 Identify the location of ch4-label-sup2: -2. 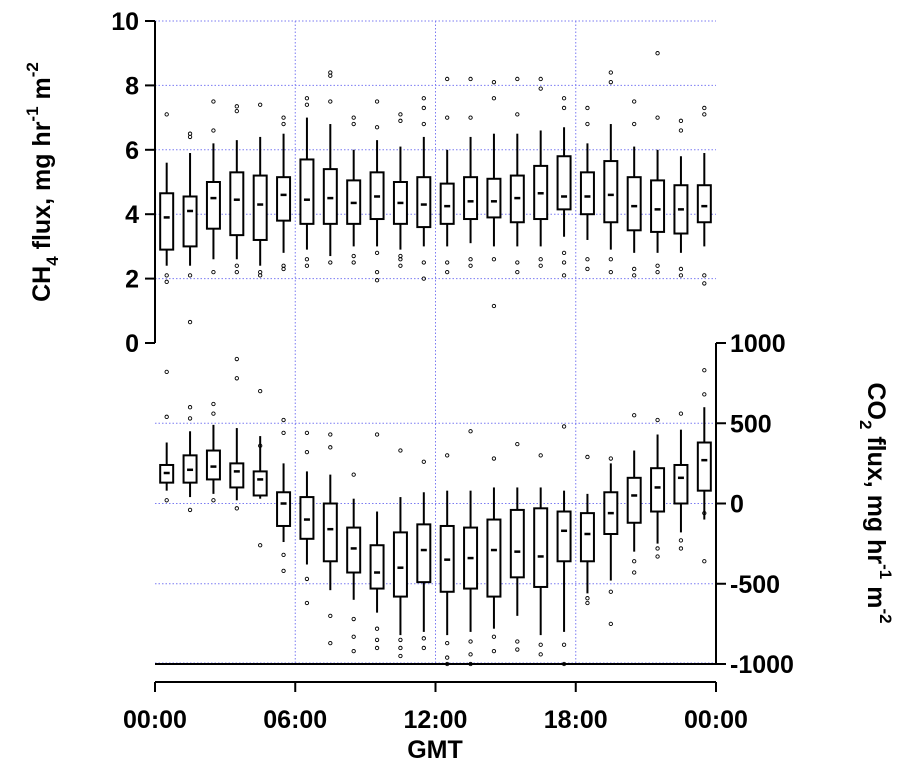
(32, 69).